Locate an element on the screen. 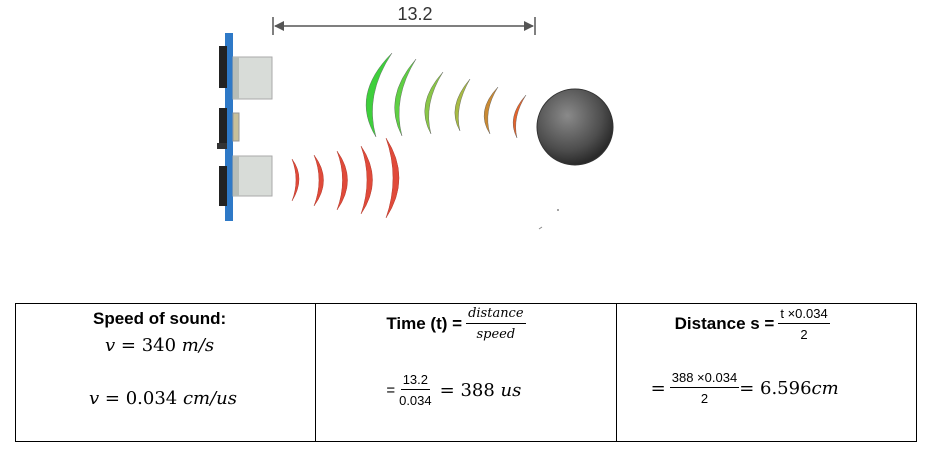 This screenshot has width=932, height=458. distance-frac-den: 2 is located at coordinates (804, 334).